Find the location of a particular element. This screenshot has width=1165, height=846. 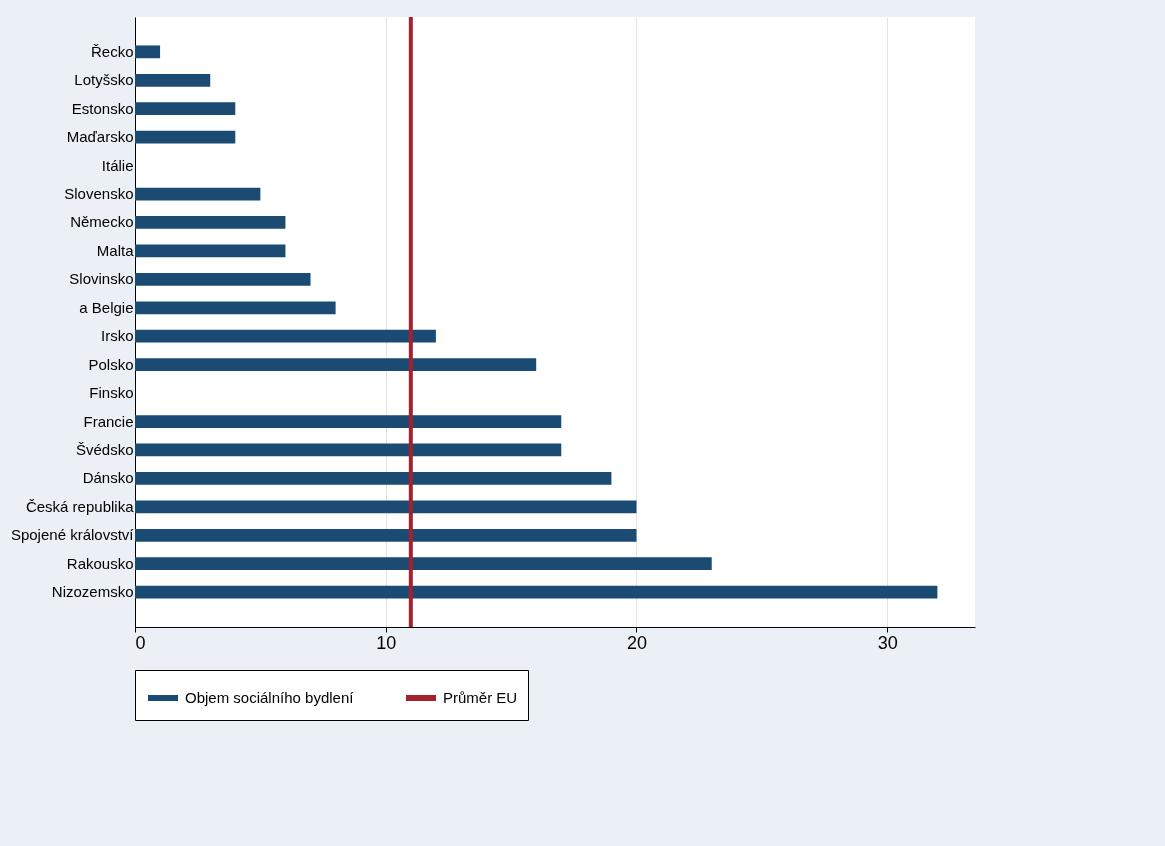

y-tick-label: Irsko is located at coordinates (117, 336).